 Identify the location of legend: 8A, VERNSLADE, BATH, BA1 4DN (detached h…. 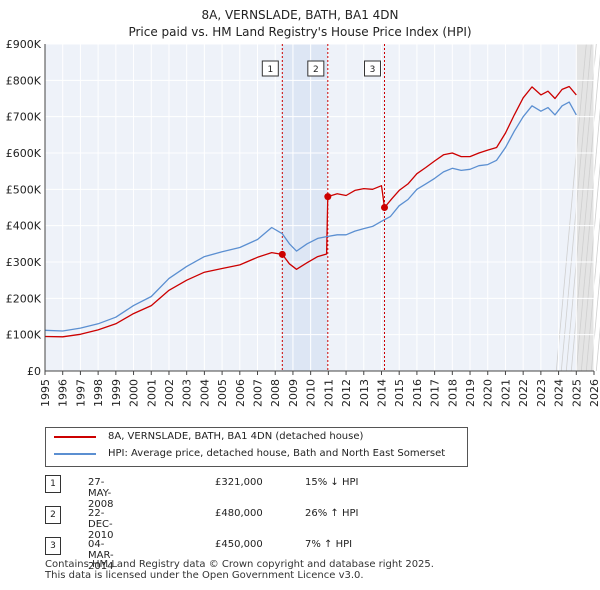
(256, 447).